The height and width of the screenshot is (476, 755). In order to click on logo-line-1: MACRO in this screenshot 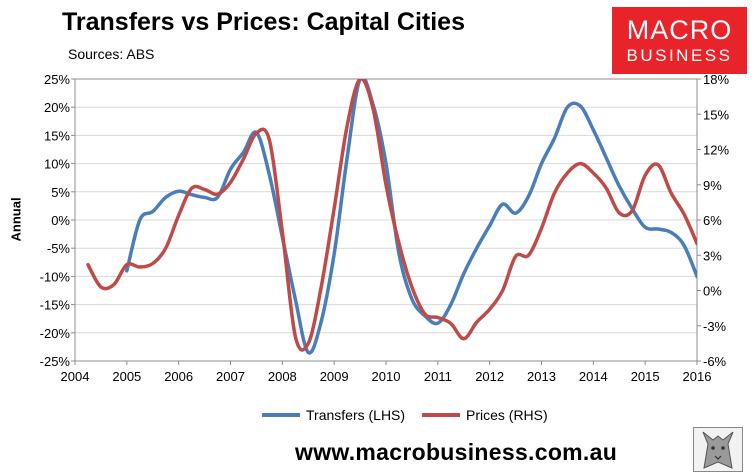, I will do `click(679, 30)`.